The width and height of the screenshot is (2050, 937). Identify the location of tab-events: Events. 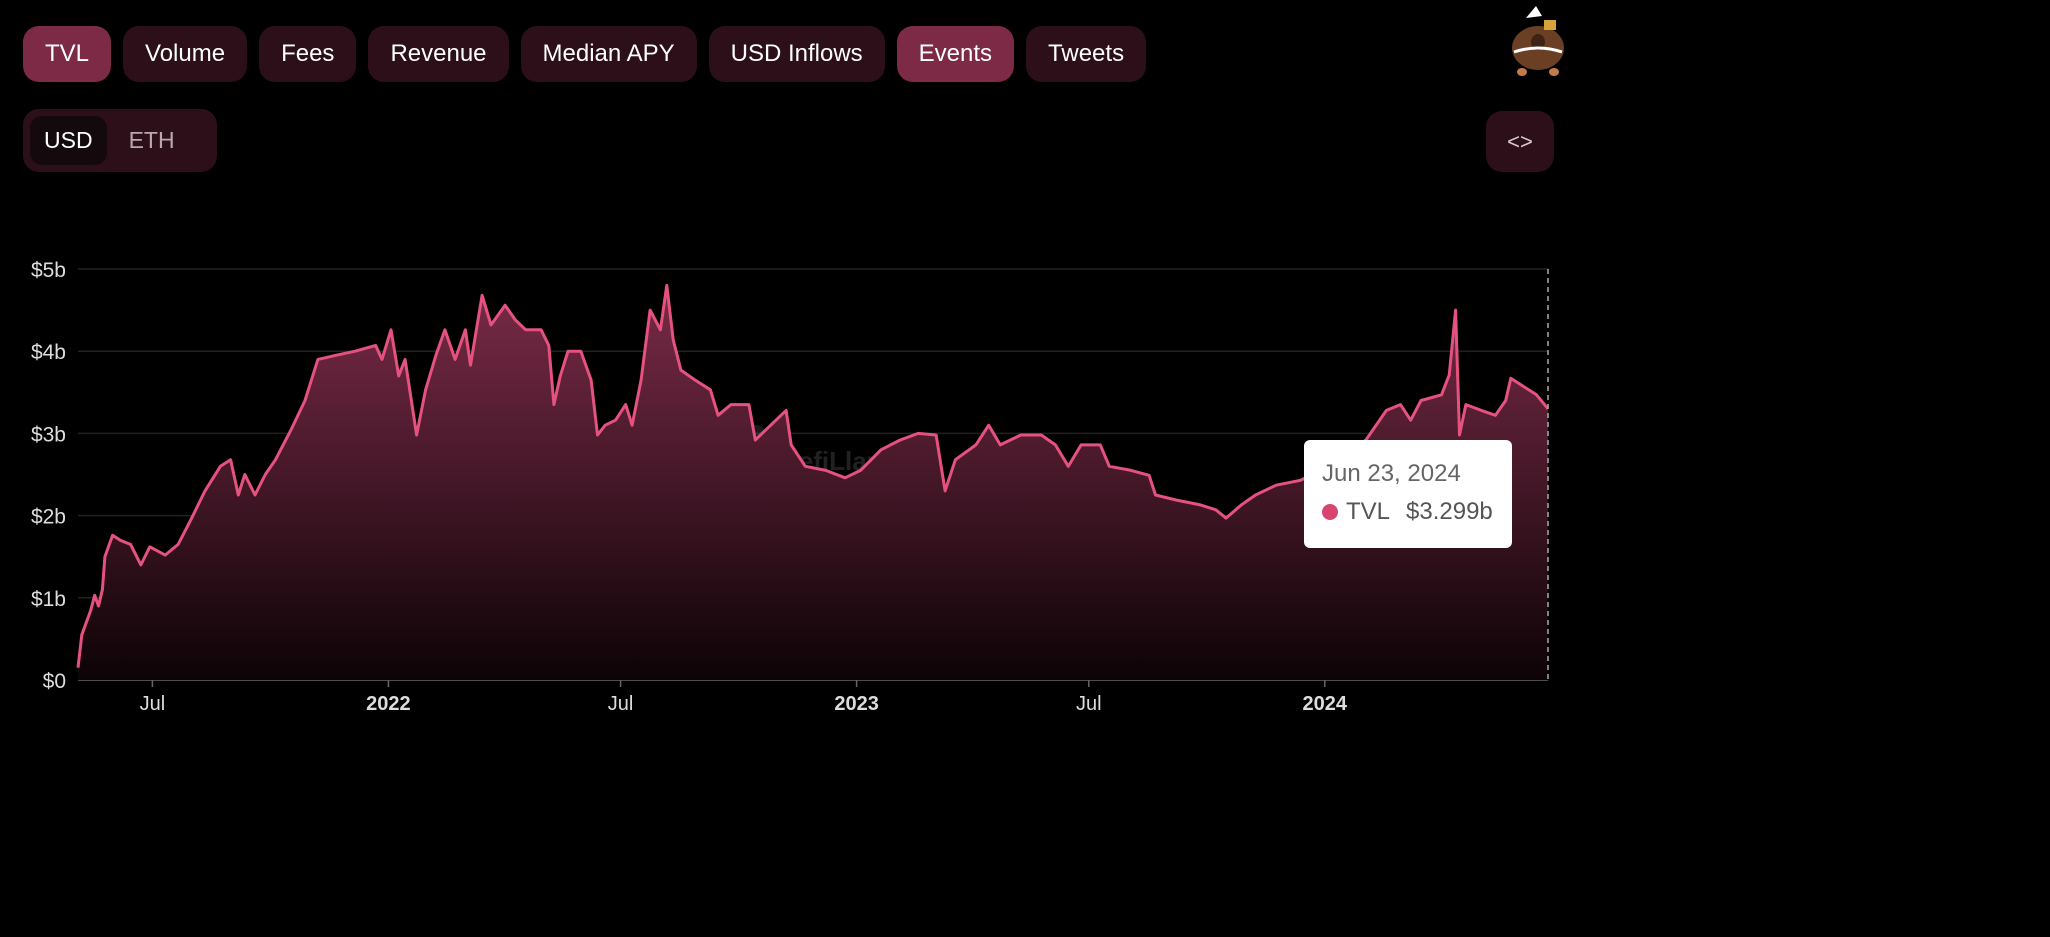
(955, 54).